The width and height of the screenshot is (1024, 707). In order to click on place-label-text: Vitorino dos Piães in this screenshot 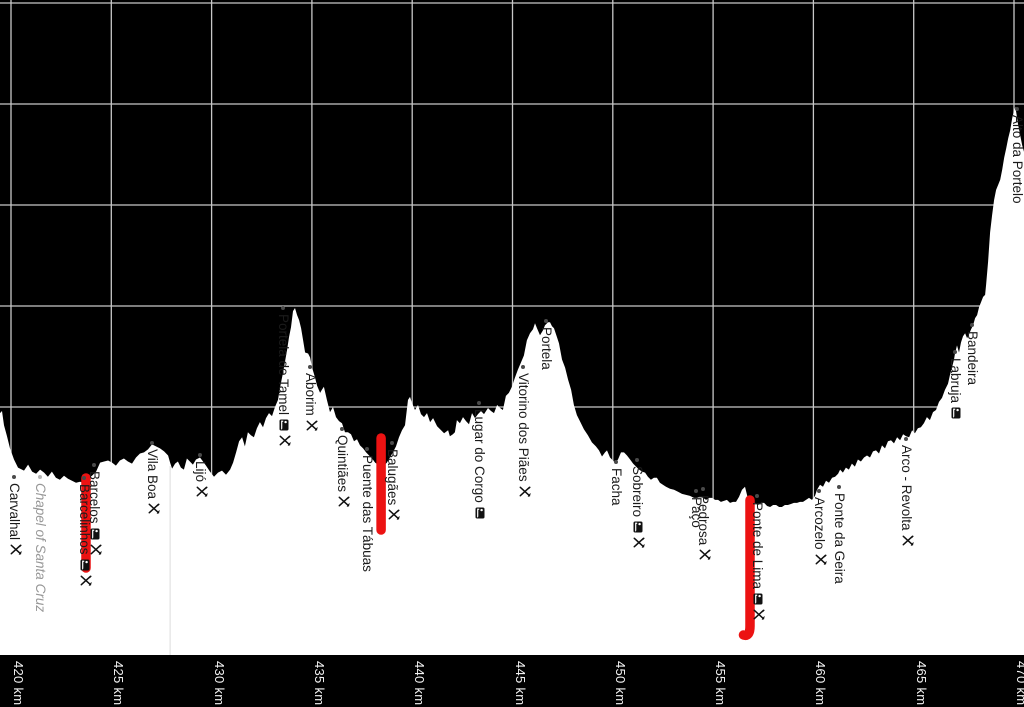, I will do `click(523, 427)`.